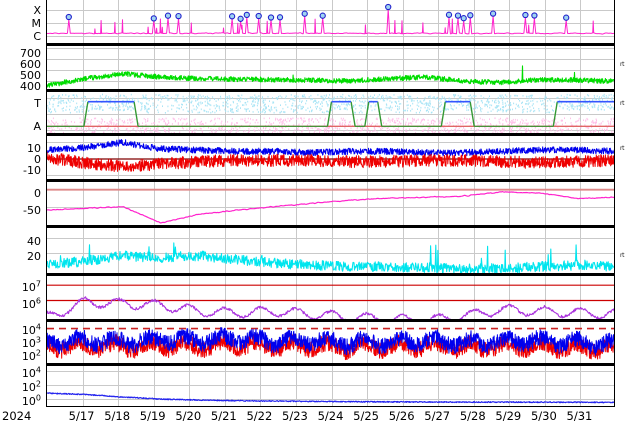  Describe the element at coordinates (37, 103) in the screenshot. I see `ylabel-T: T` at that location.